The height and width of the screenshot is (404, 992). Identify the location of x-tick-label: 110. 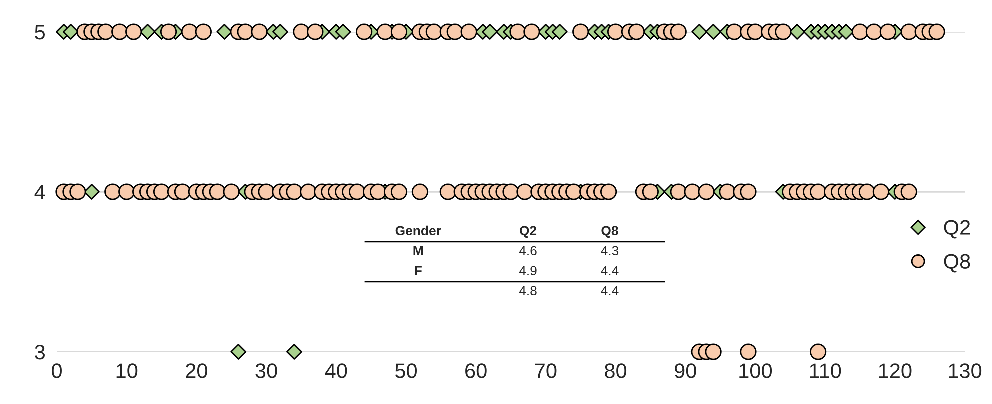
(826, 371).